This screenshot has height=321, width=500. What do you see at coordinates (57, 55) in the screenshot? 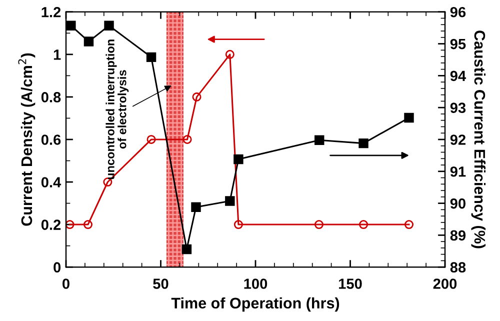
I see `y-tick-label: 1` at bounding box center [57, 55].